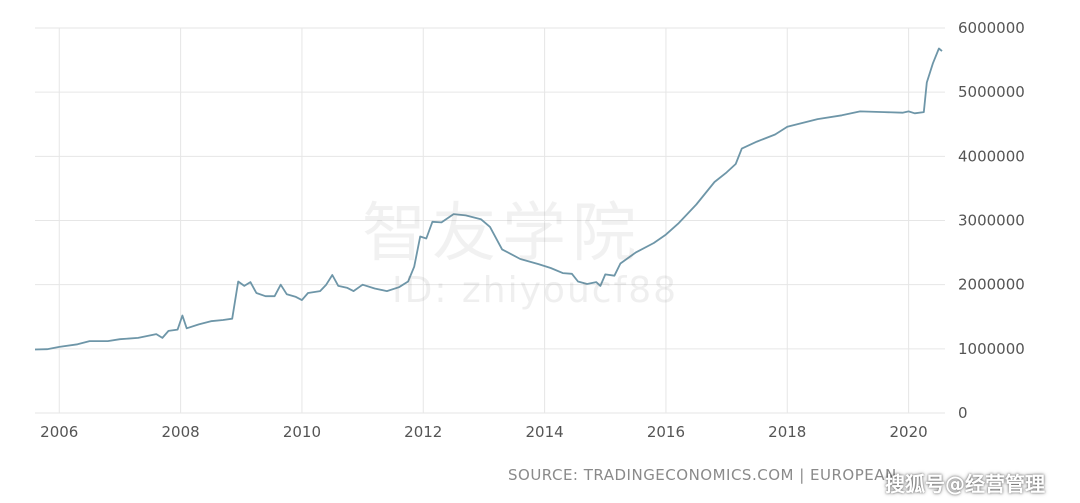  Describe the element at coordinates (302, 432) in the screenshot. I see `x-tick-label: 2010` at that location.